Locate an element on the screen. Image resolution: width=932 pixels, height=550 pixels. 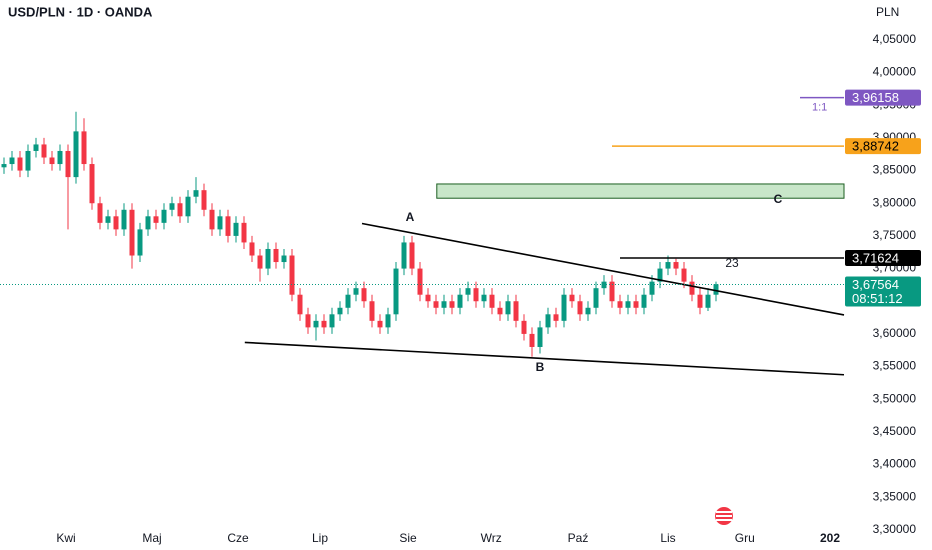
x-tick-label: 202 is located at coordinates (830, 538).